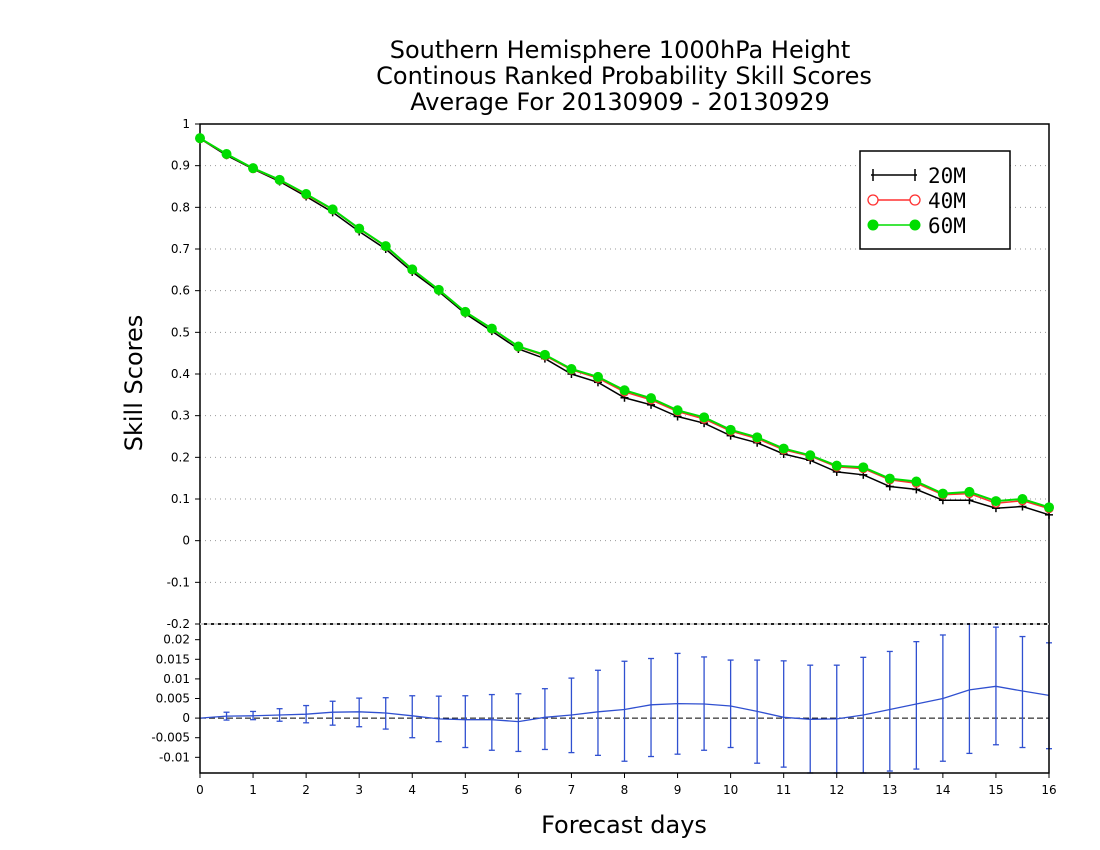 This screenshot has width=1100, height=850. Describe the element at coordinates (947, 176) in the screenshot. I see `legend-label: 20M` at that location.